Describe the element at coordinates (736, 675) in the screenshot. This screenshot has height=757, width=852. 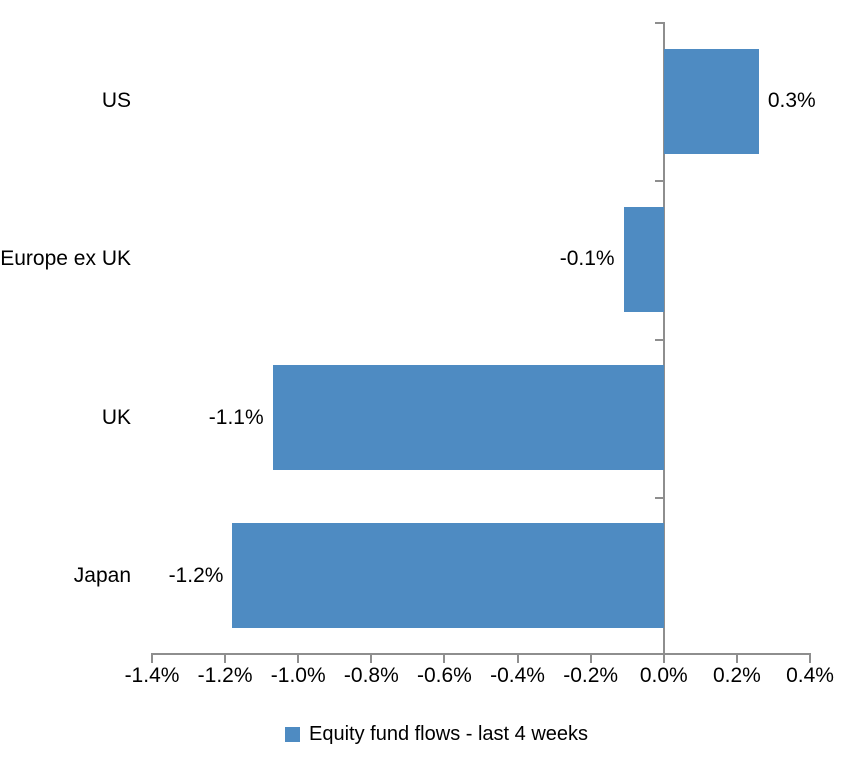
I see `x-tick-label: 0.2%` at that location.